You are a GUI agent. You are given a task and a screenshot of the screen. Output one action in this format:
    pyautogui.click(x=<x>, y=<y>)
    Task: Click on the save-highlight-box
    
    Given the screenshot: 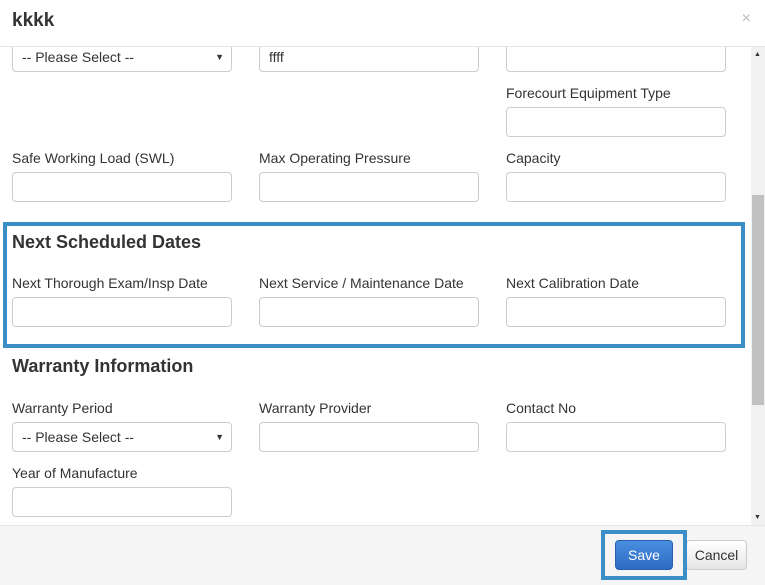 What is the action you would take?
    pyautogui.click(x=644, y=555)
    